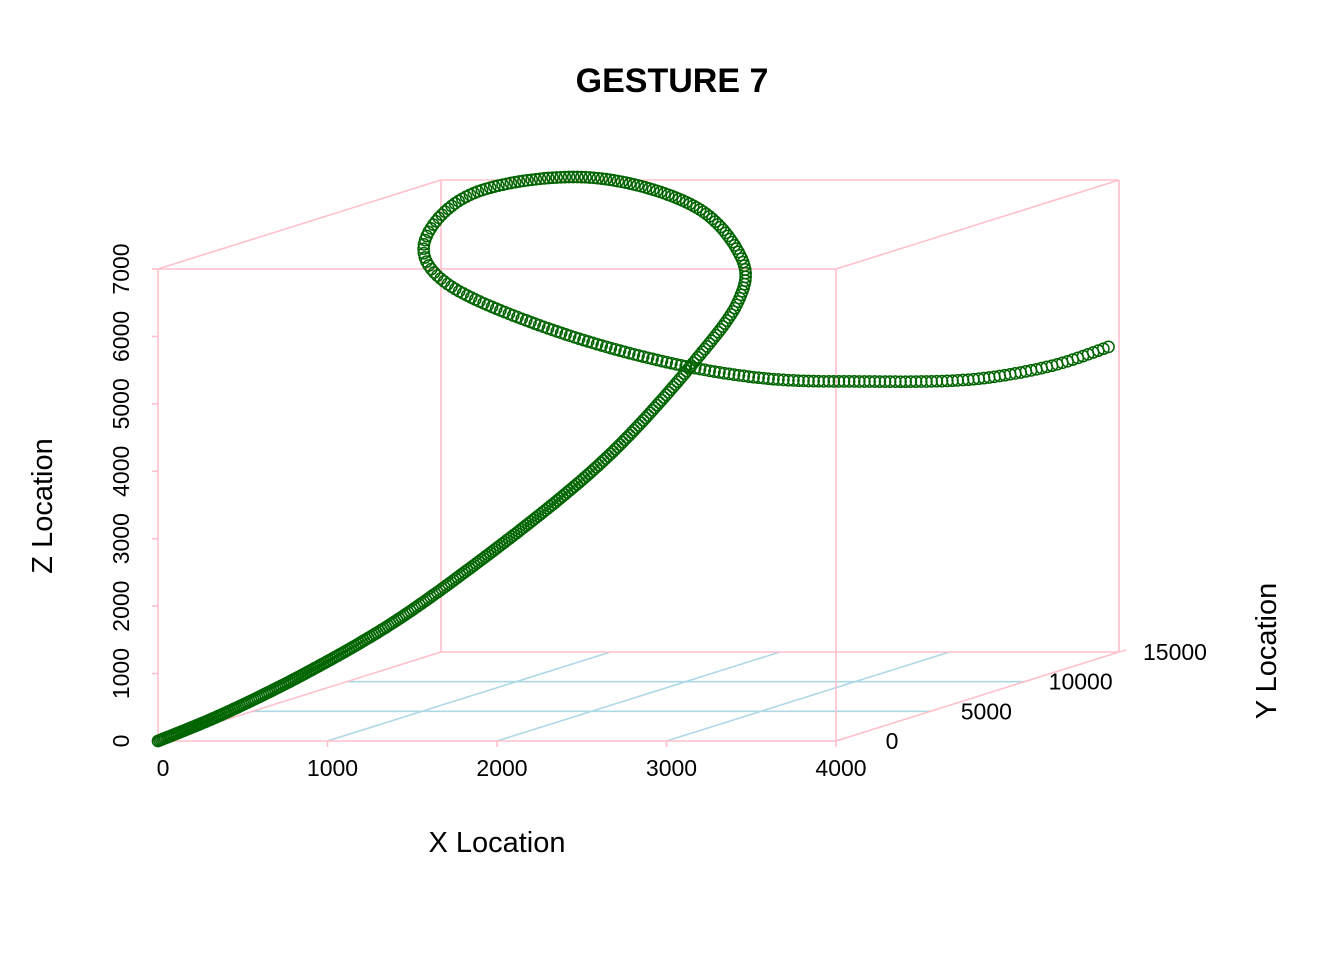 This screenshot has height=960, width=1344. Describe the element at coordinates (121, 673) in the screenshot. I see `z-tick-label: 1000` at that location.